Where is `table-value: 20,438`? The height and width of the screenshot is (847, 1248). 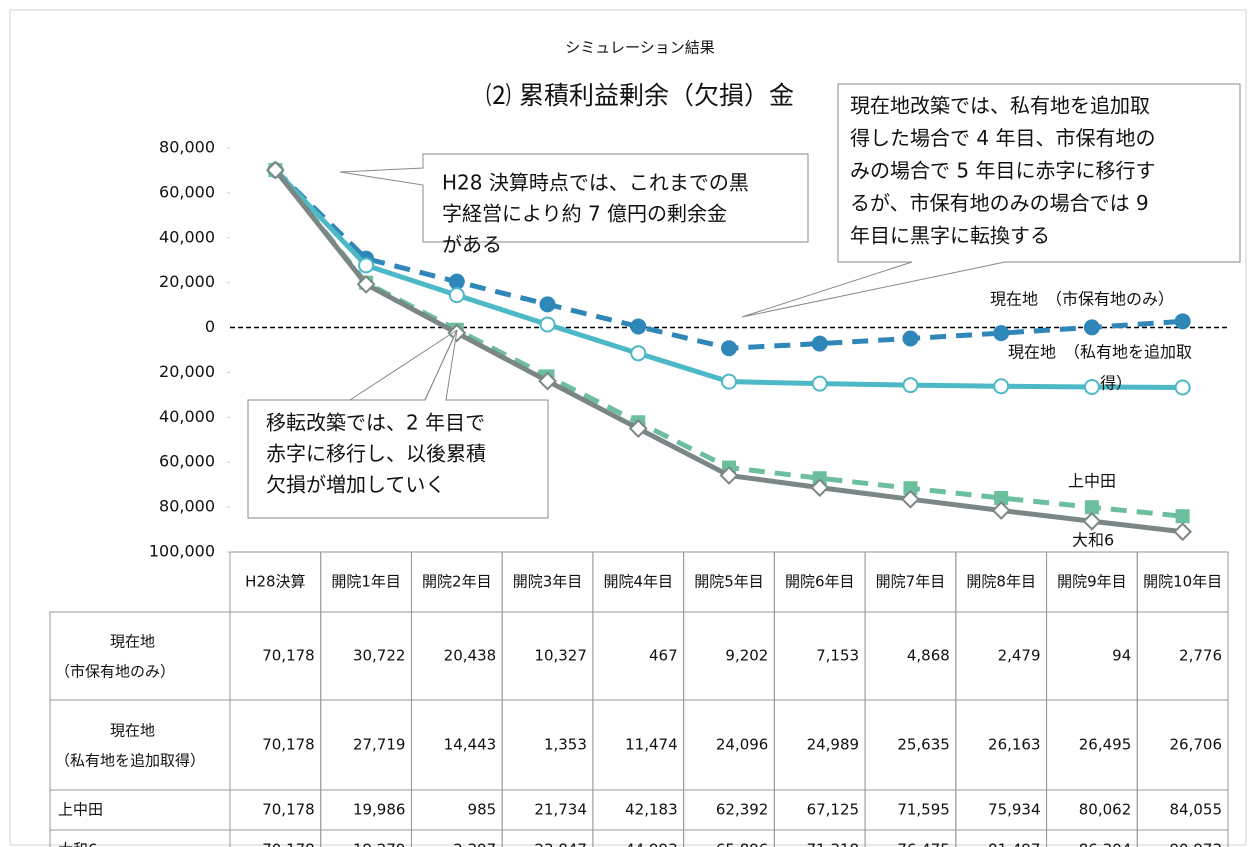 table-value: 20,438 is located at coordinates (470, 656).